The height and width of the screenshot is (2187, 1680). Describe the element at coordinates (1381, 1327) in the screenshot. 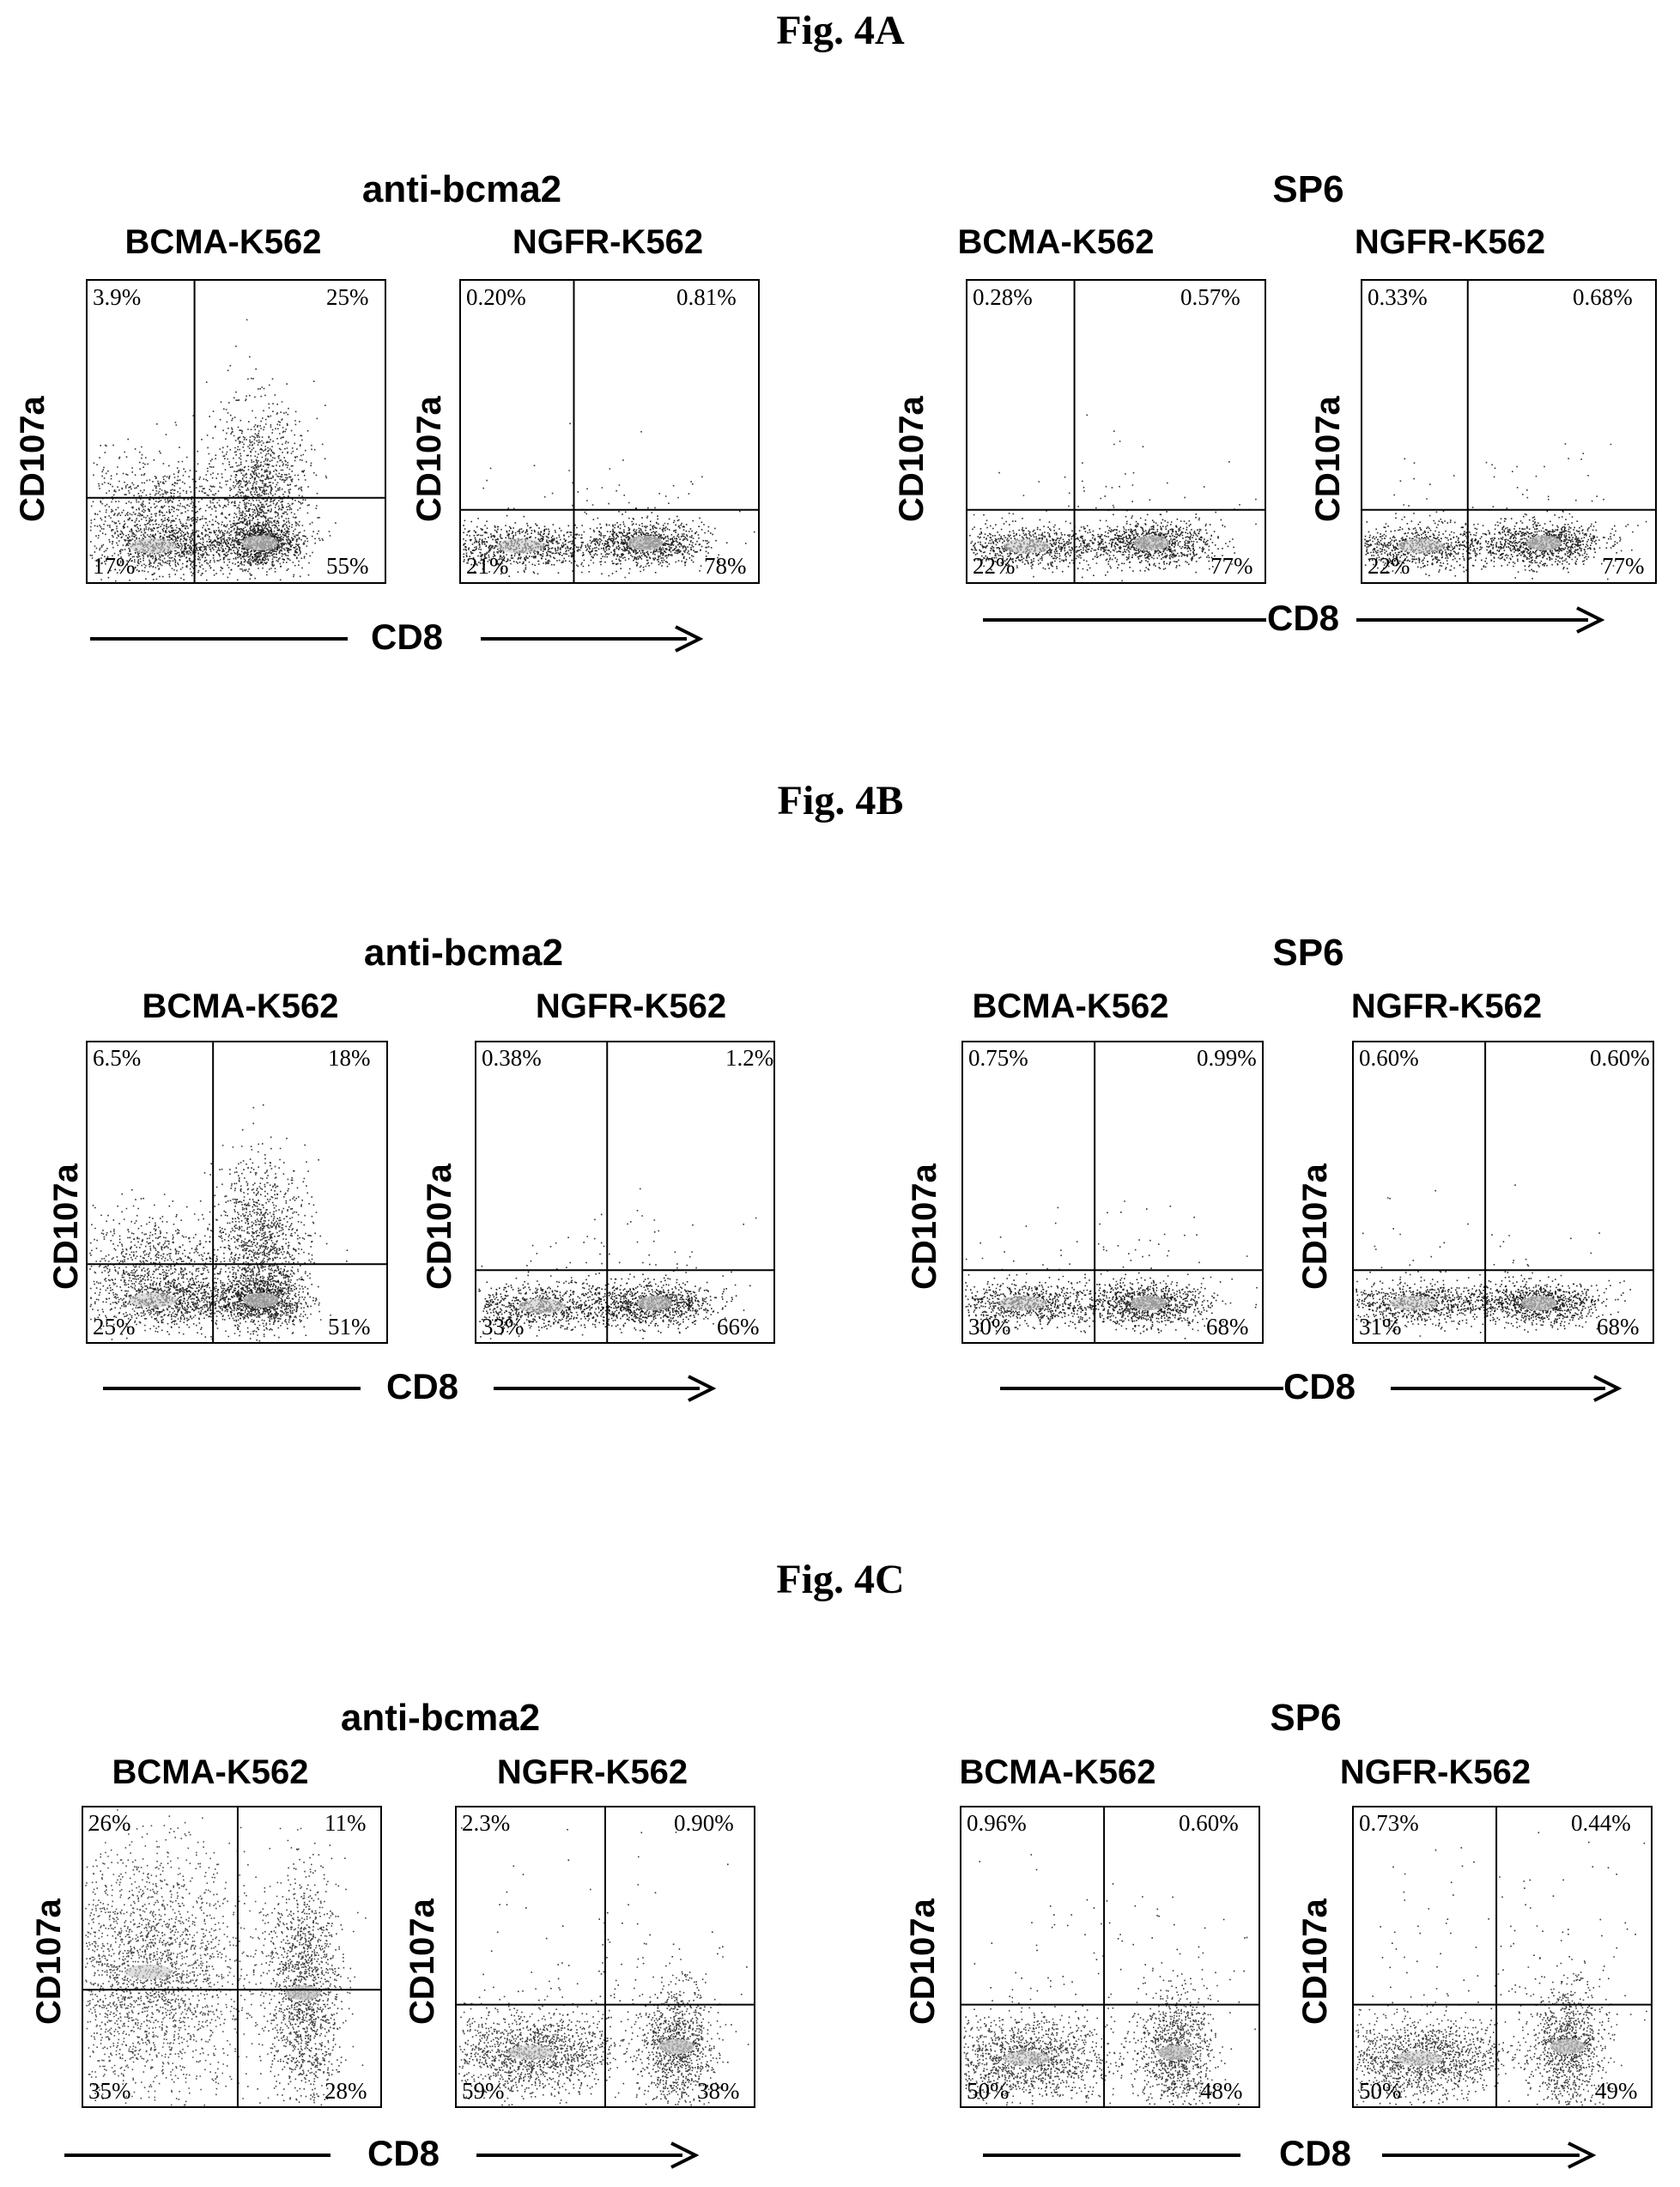

I see `quadrant-ll: 31%` at that location.